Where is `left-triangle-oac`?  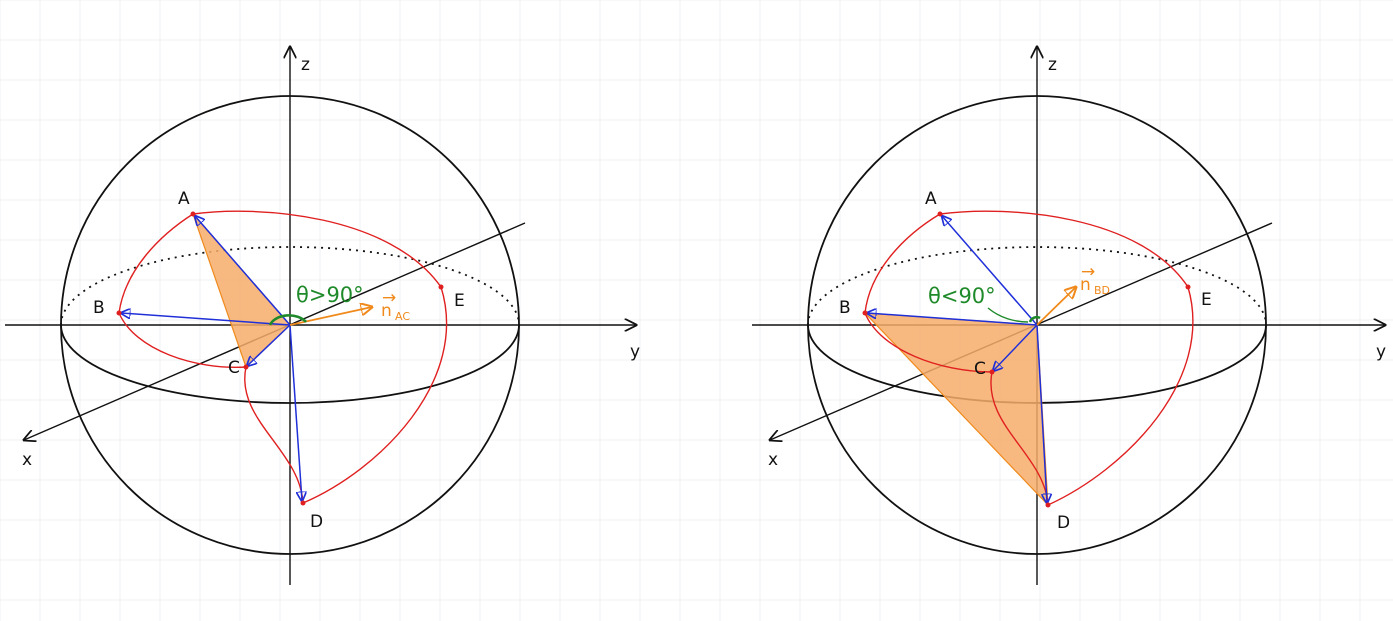
left-triangle-oac is located at coordinates (241, 291).